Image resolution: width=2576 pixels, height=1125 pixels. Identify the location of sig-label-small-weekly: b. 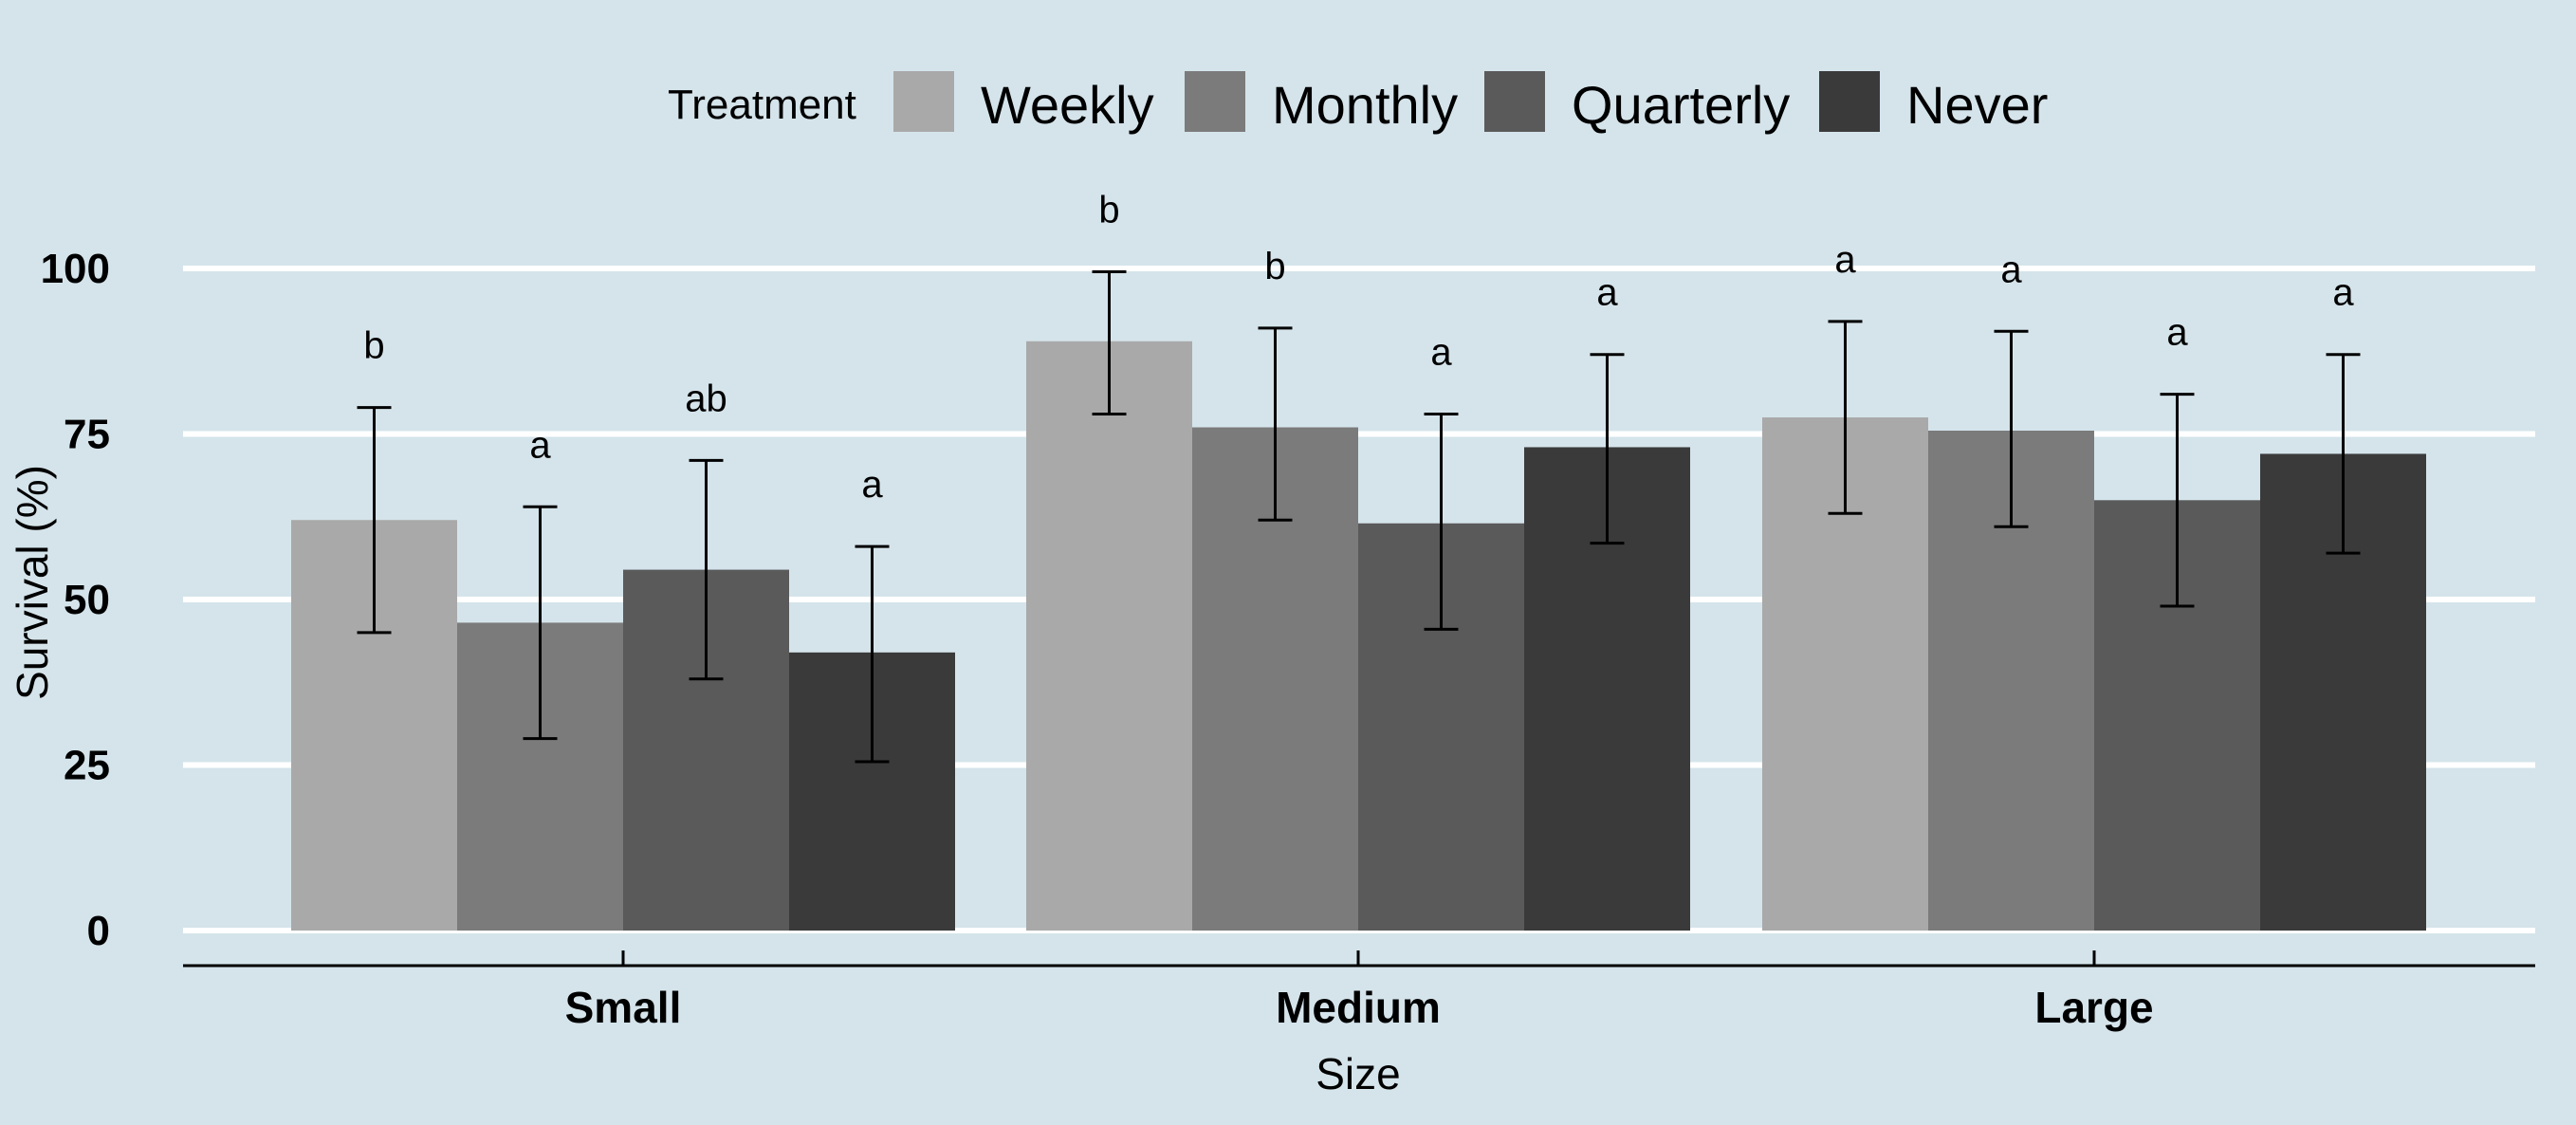
(373, 346).